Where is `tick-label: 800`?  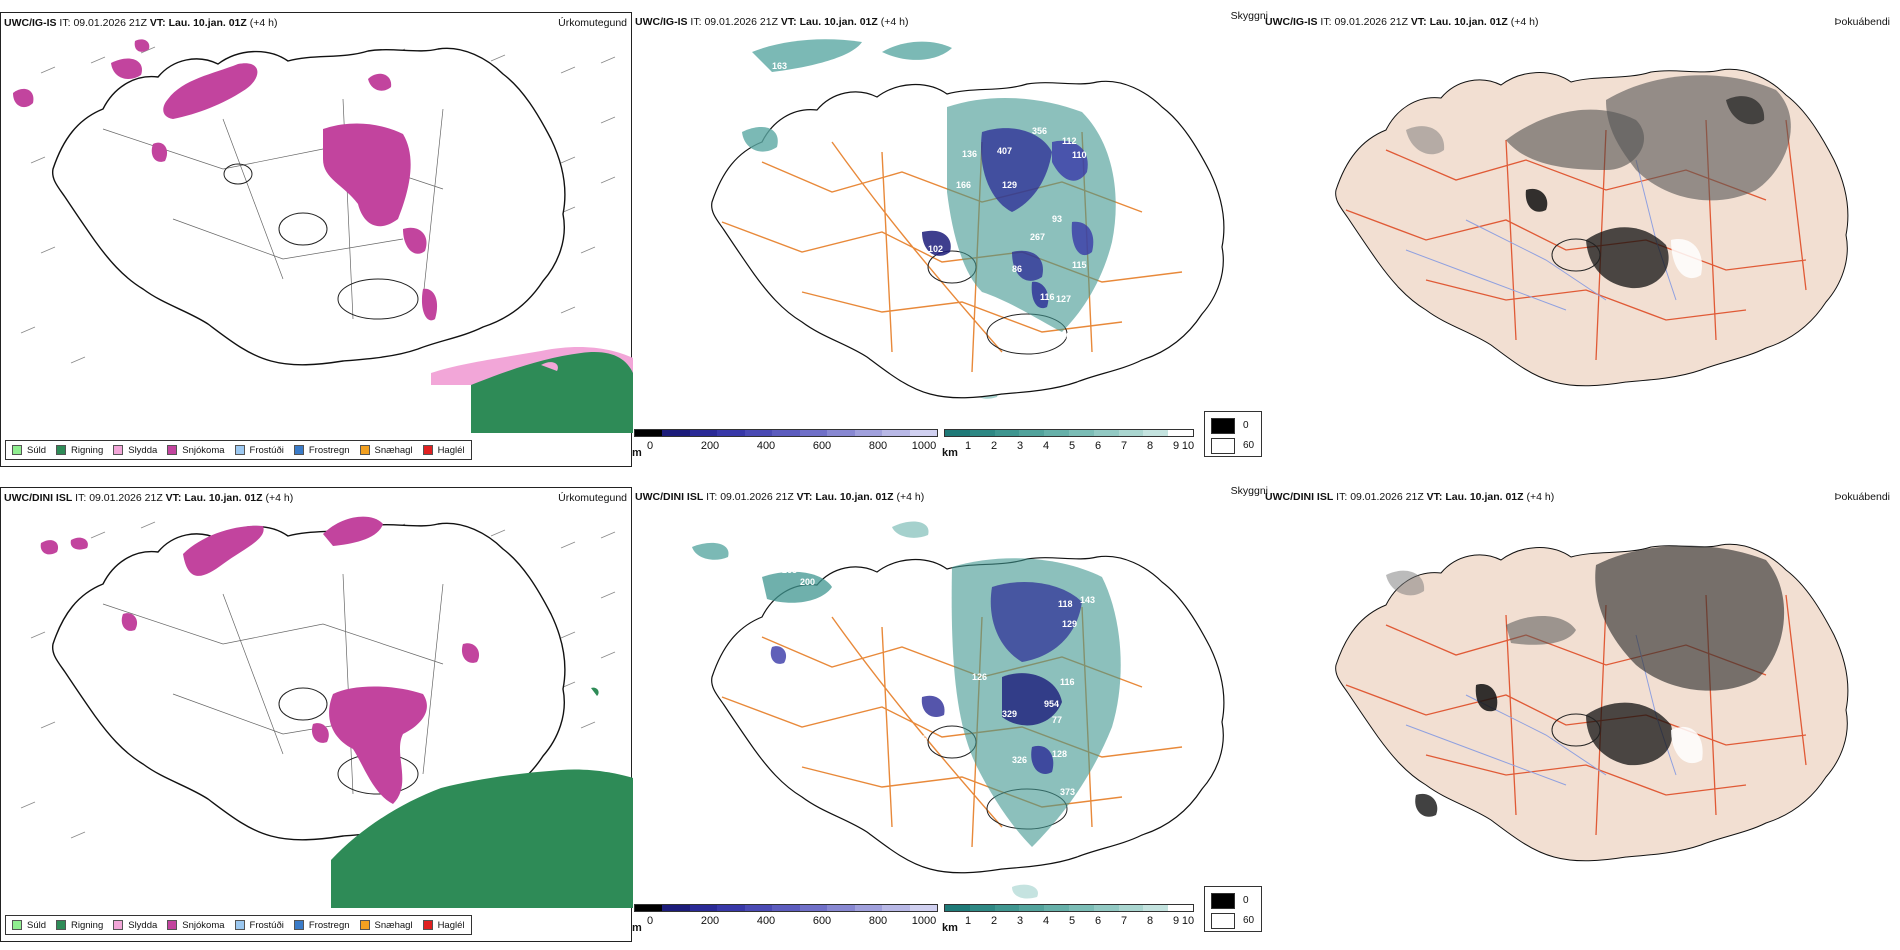 tick-label: 800 is located at coordinates (878, 446).